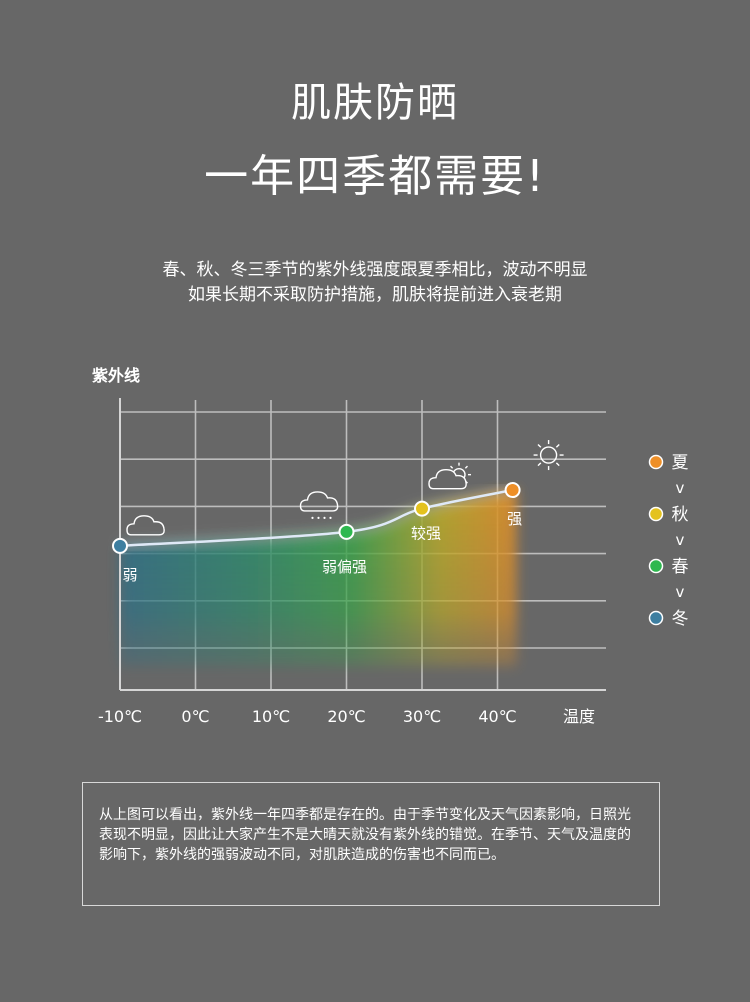  I want to click on subtitle-line2: 如果长期不采取防护措施，肌肤将提前进入衰老期, so click(375, 295).